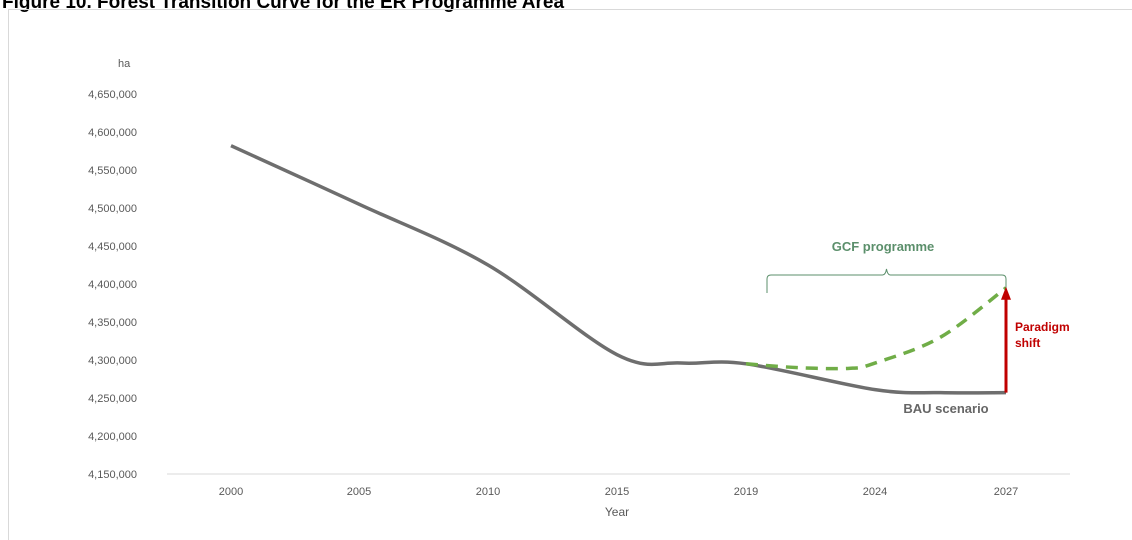 The width and height of the screenshot is (1132, 540). What do you see at coordinates (1006, 293) in the screenshot?
I see `paradigm-shift-arrowhead` at bounding box center [1006, 293].